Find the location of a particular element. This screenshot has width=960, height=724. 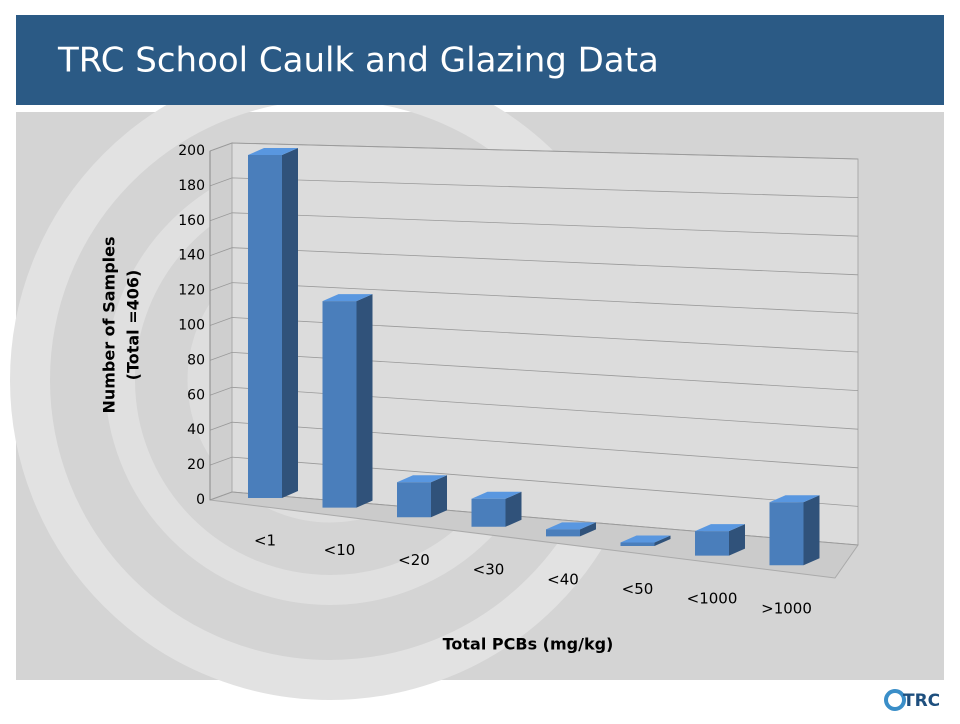

y-tick-label: 120 is located at coordinates (191, 291).